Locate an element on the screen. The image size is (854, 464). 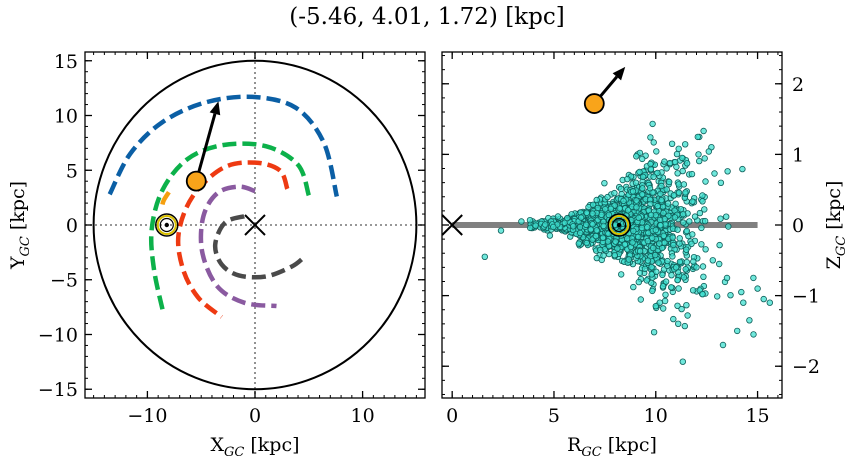
sun-outer-ring is located at coordinates (167, 225).